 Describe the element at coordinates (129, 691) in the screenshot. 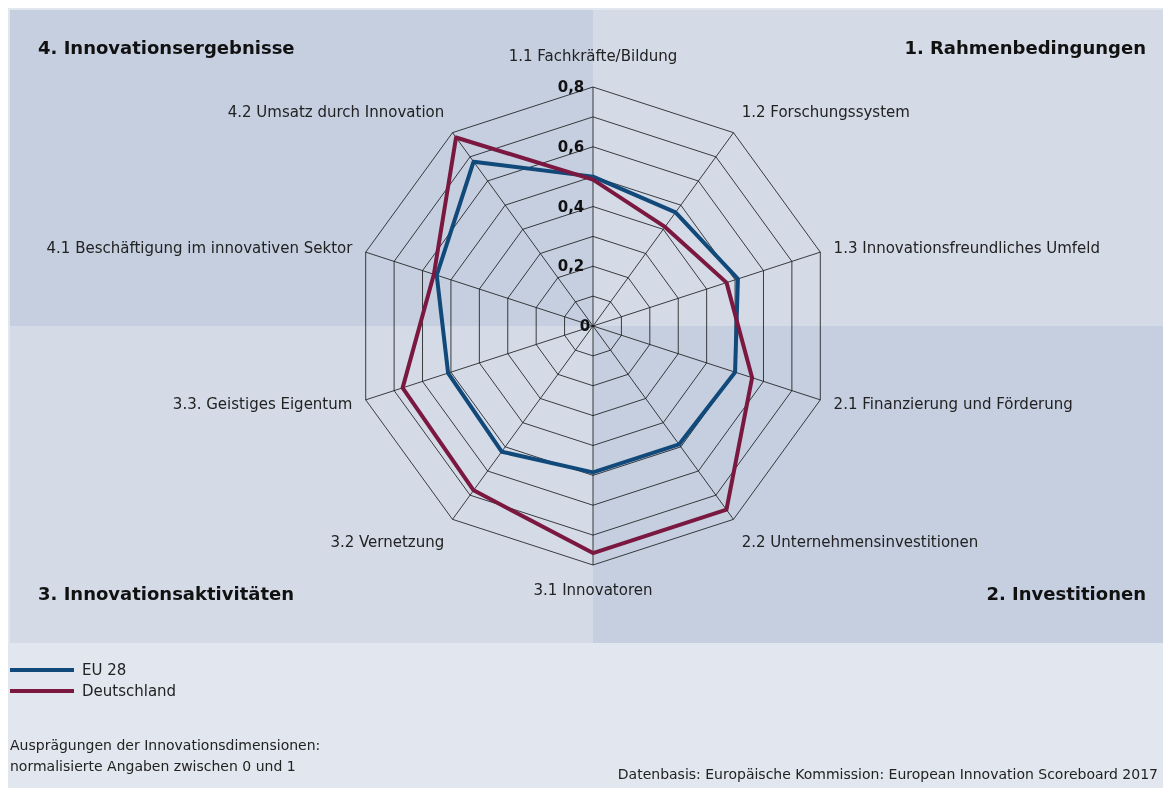

I see `legend-label: Deutschland` at that location.